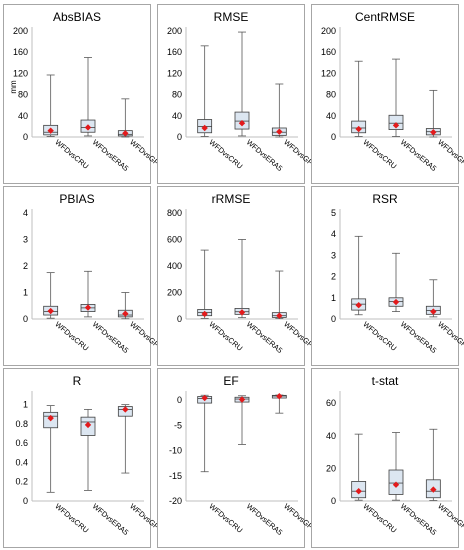 The image size is (464, 550). What do you see at coordinates (21, 424) in the screenshot?
I see `y-tick-label: 0.8` at bounding box center [21, 424].